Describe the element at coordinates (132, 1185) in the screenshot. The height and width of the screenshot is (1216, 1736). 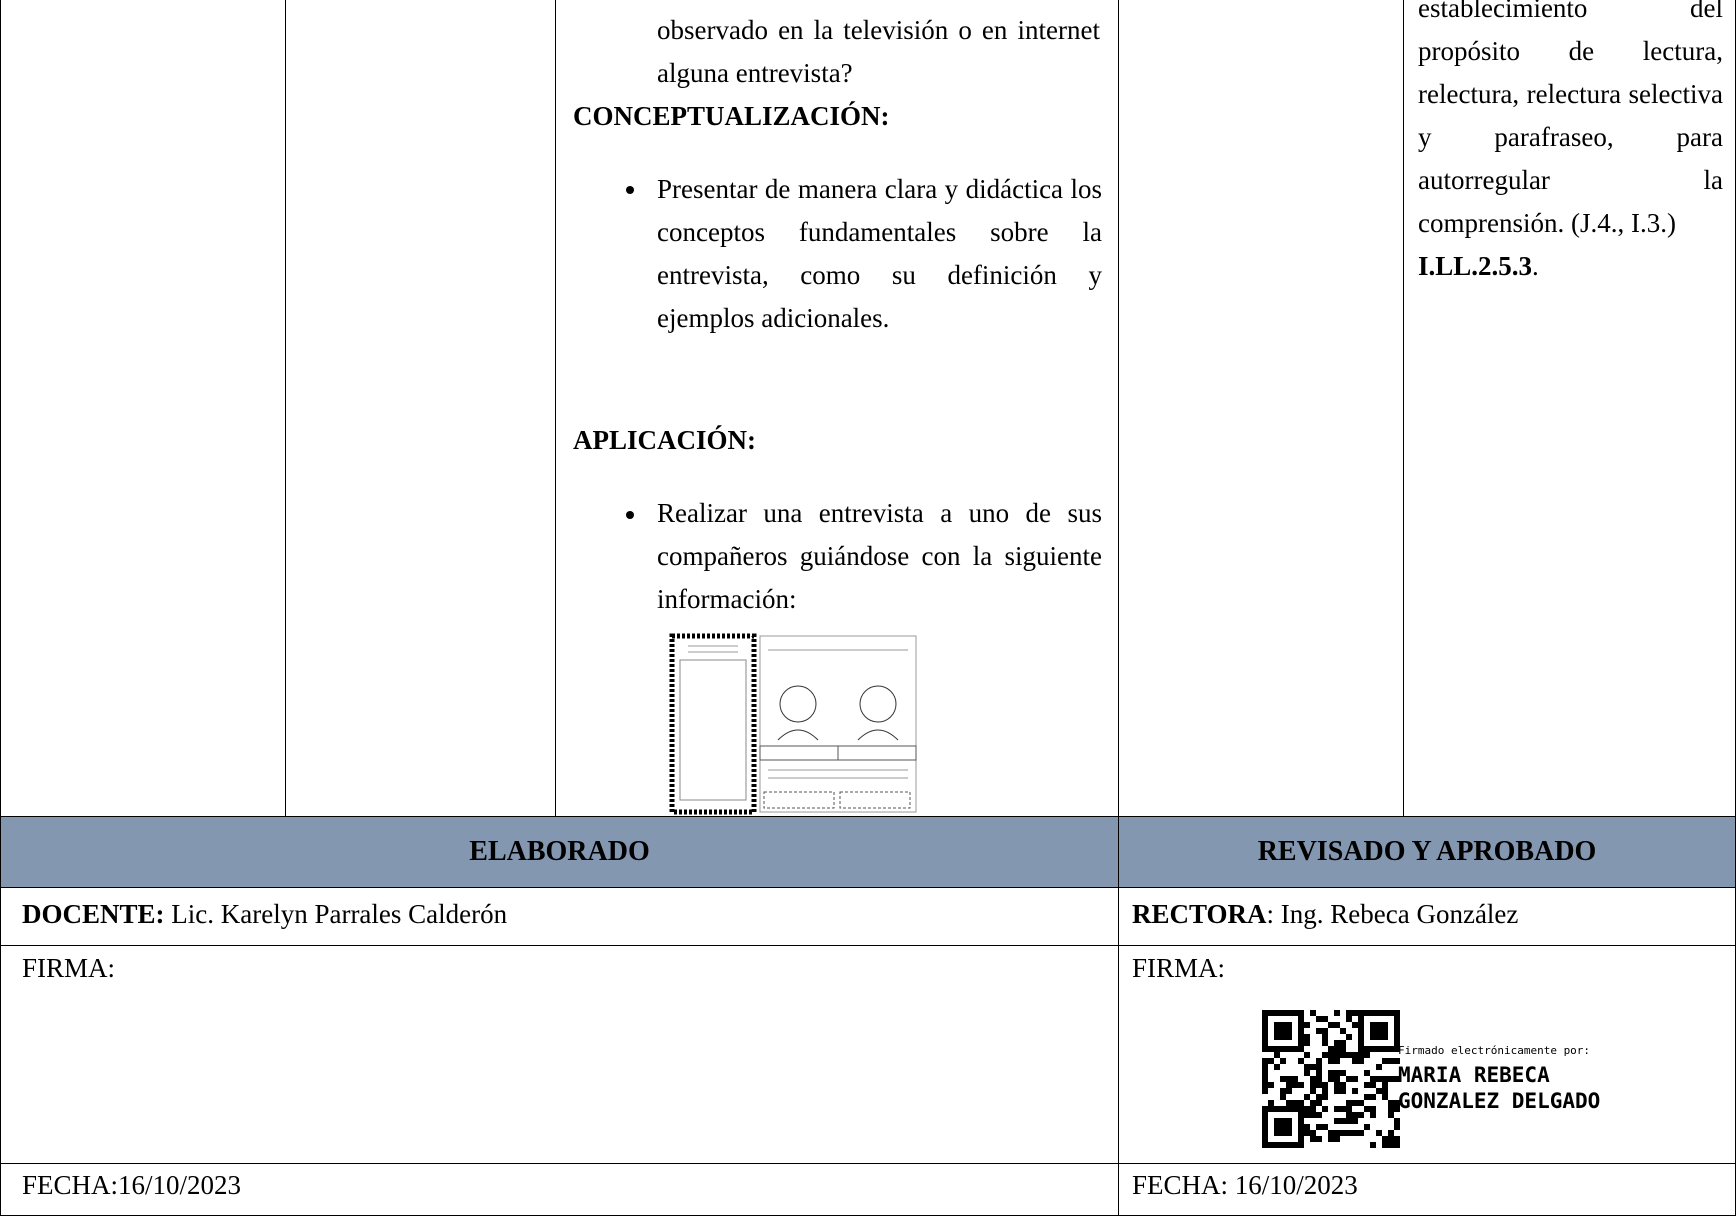
I see `date: FECHA:16/10/2023` at that location.